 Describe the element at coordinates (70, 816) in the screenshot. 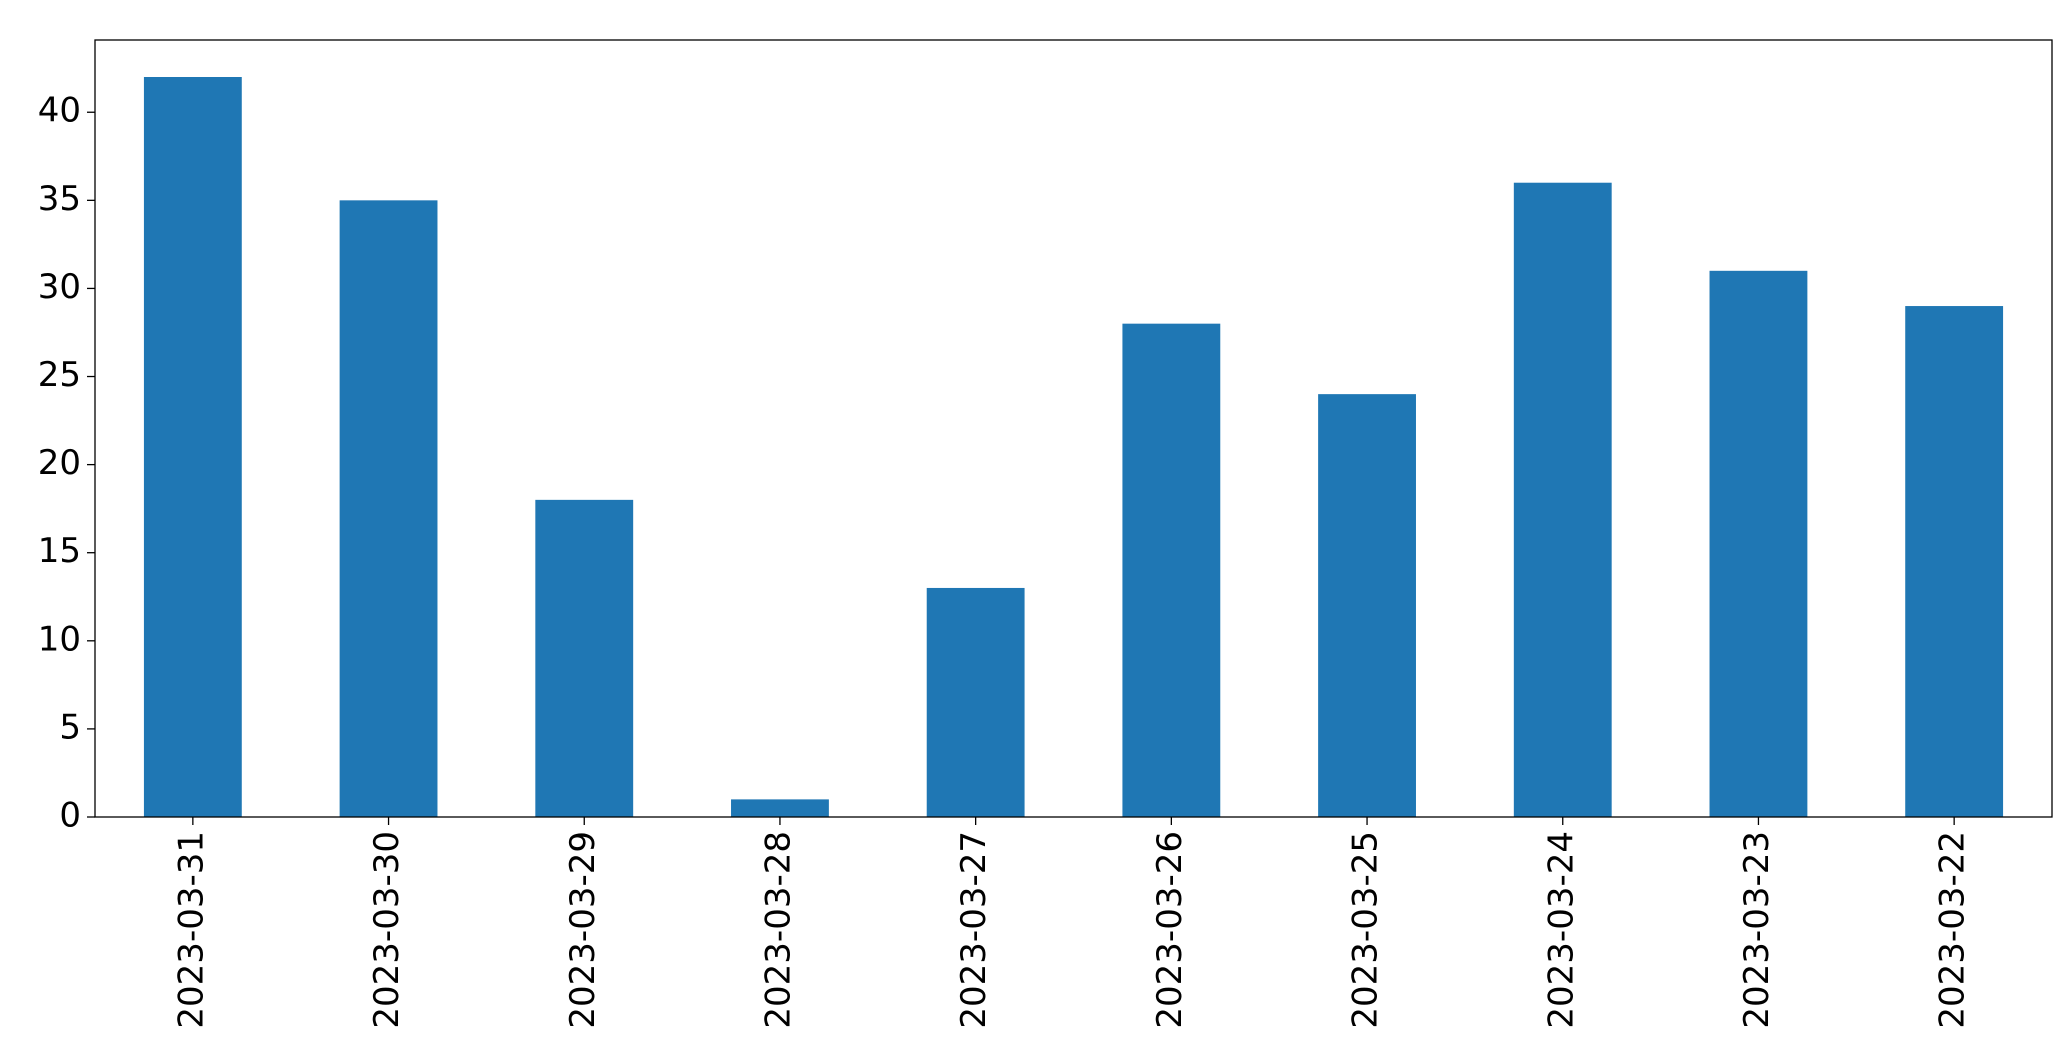

I see `y-tick-label: 0` at that location.